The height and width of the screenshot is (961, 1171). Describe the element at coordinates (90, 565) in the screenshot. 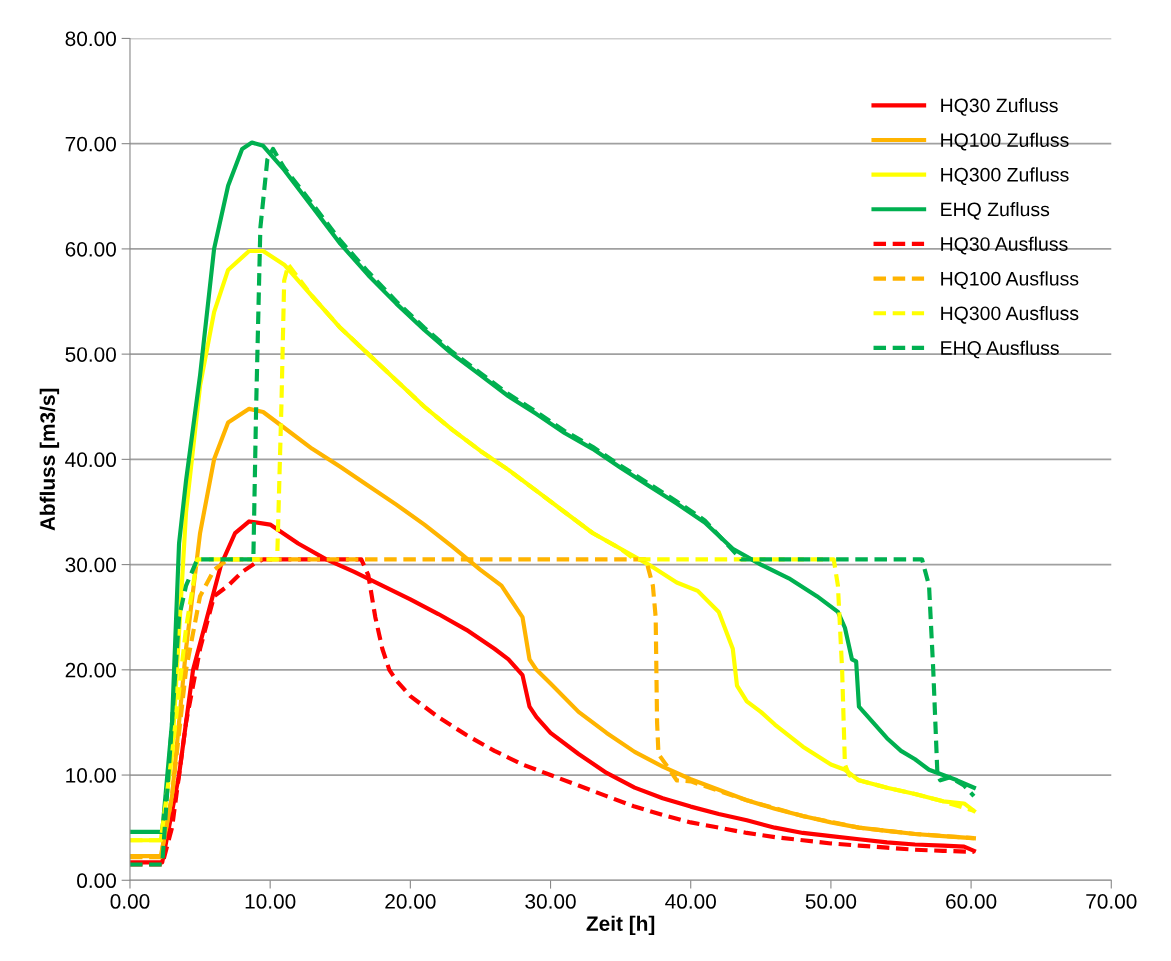

I see `y-tick-label: 30.00` at that location.